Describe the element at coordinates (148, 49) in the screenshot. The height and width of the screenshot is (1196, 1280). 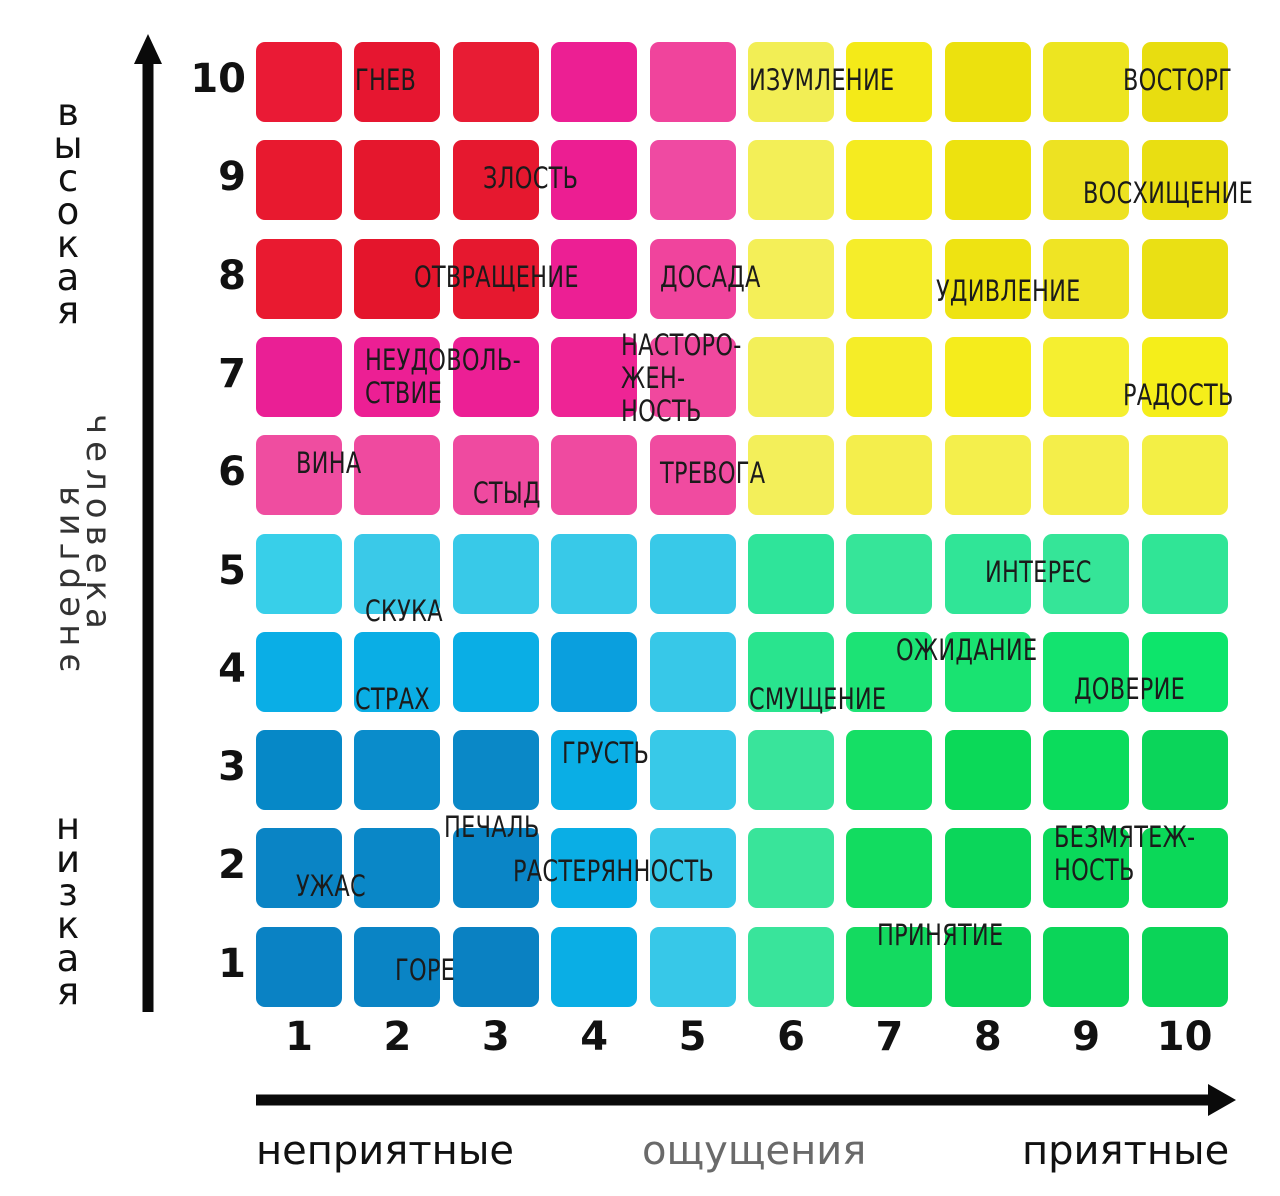
I see `y-axis-arrowhead` at that location.